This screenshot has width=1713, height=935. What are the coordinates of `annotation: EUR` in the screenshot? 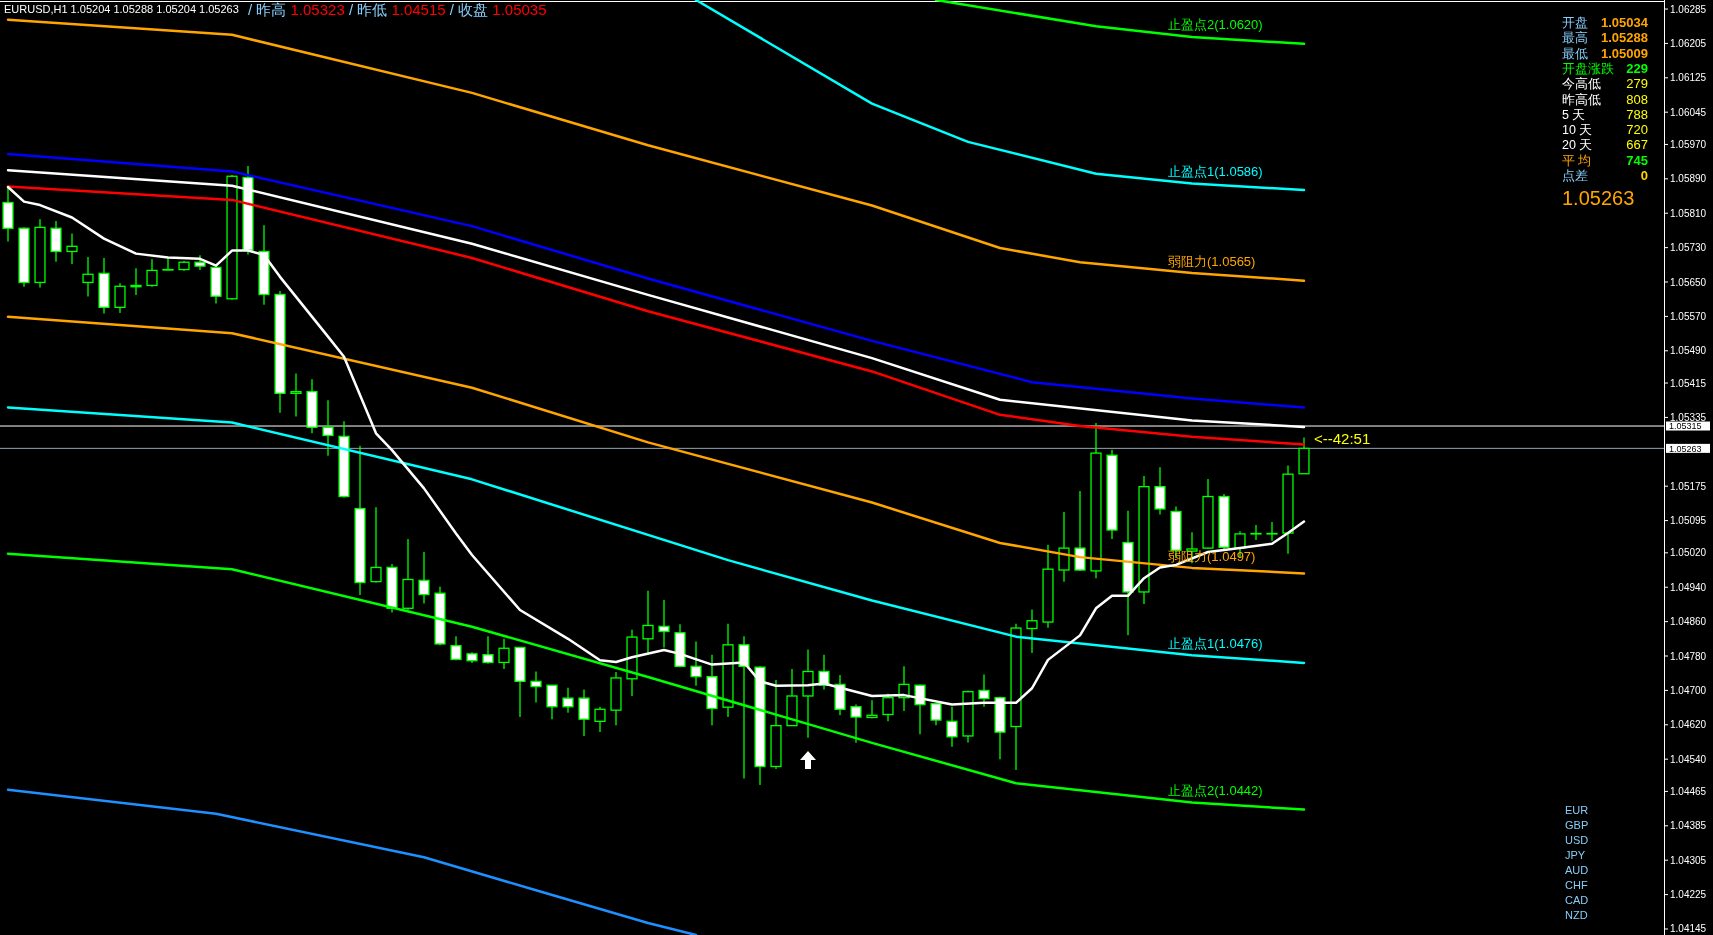 It's located at (1577, 810).